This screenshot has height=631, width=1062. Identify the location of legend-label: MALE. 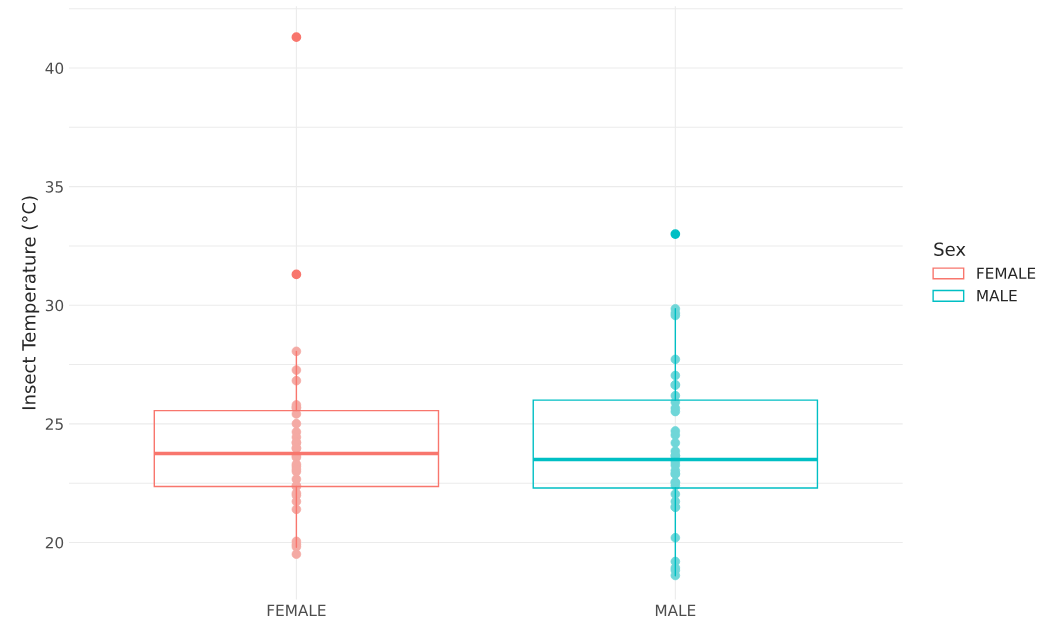
(997, 296).